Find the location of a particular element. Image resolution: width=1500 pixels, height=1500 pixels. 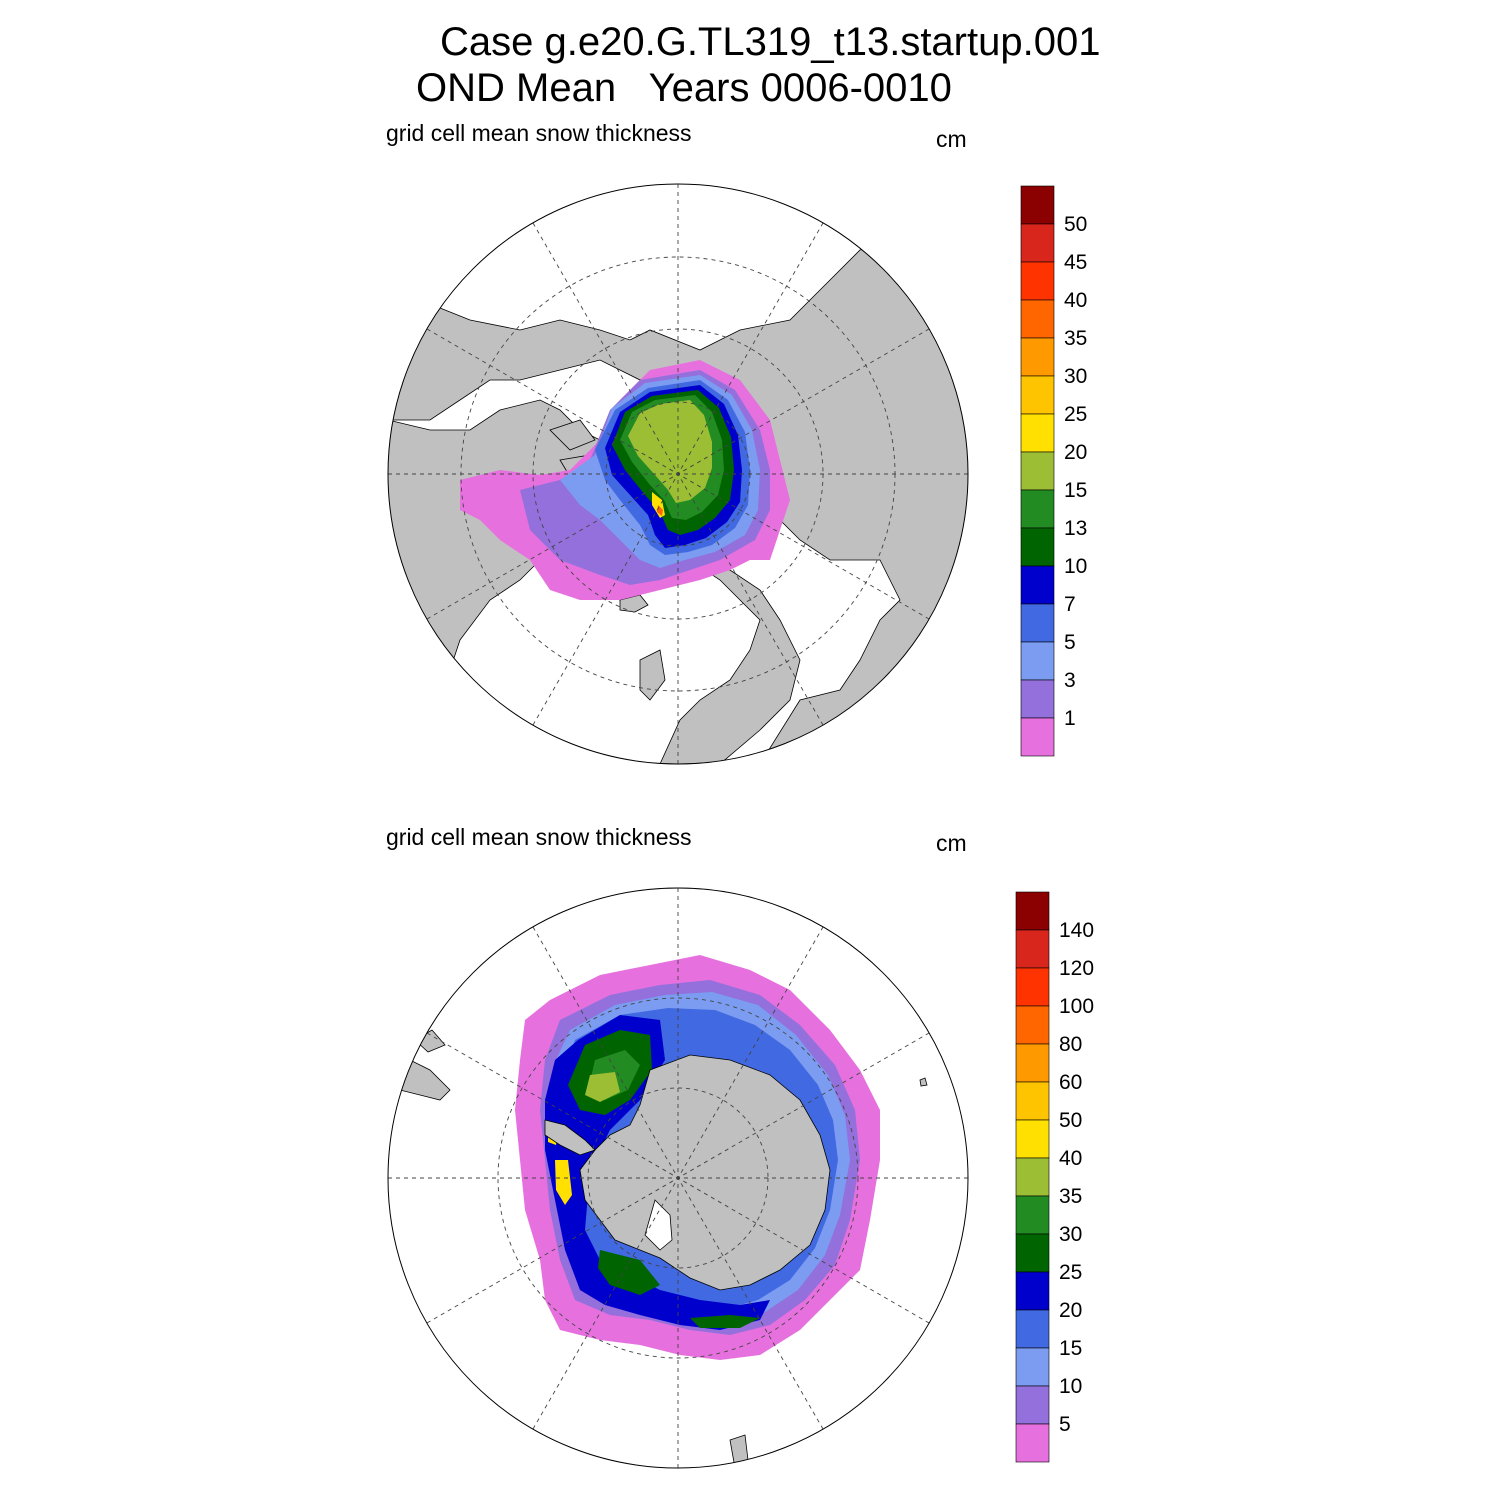

south-colorbar-tick-label: 40 is located at coordinates (1070, 1158).